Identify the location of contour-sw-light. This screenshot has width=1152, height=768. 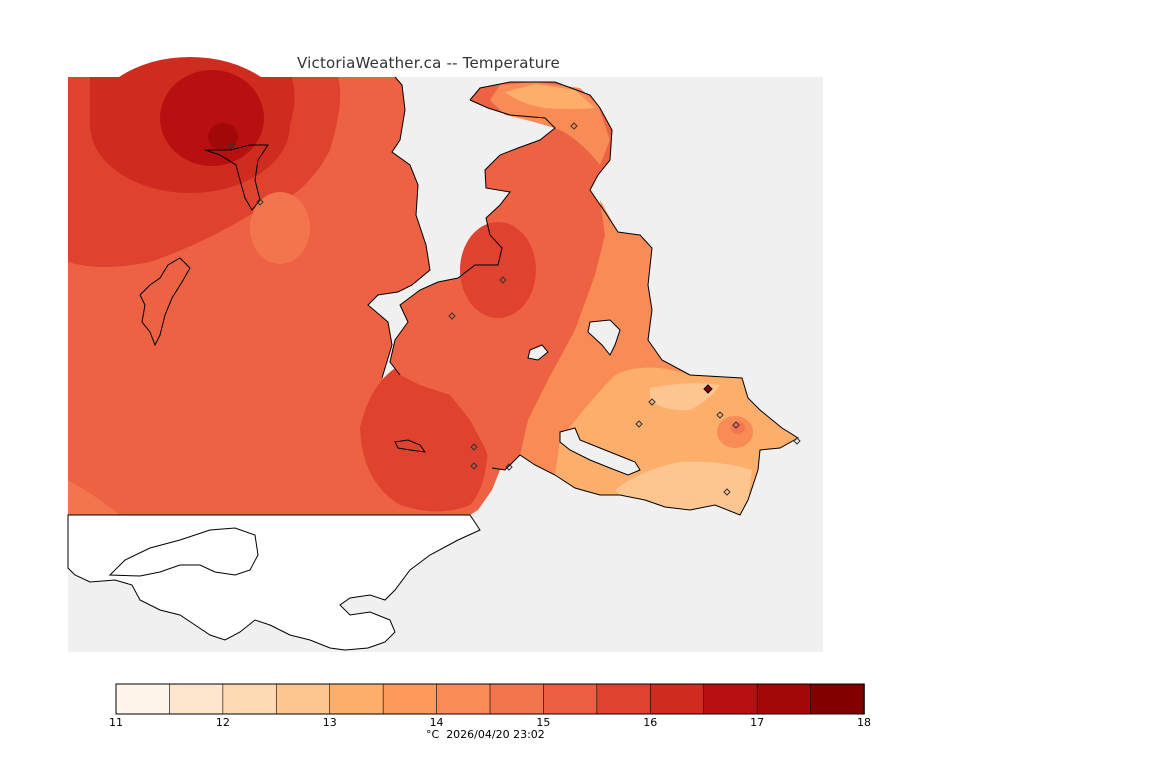
(94, 497).